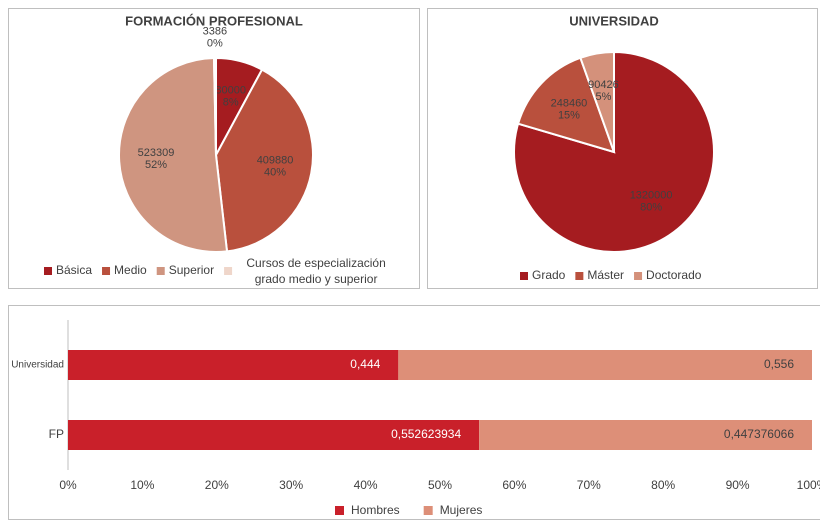  Describe the element at coordinates (156, 165) in the screenshot. I see `data-label: 52%` at that location.